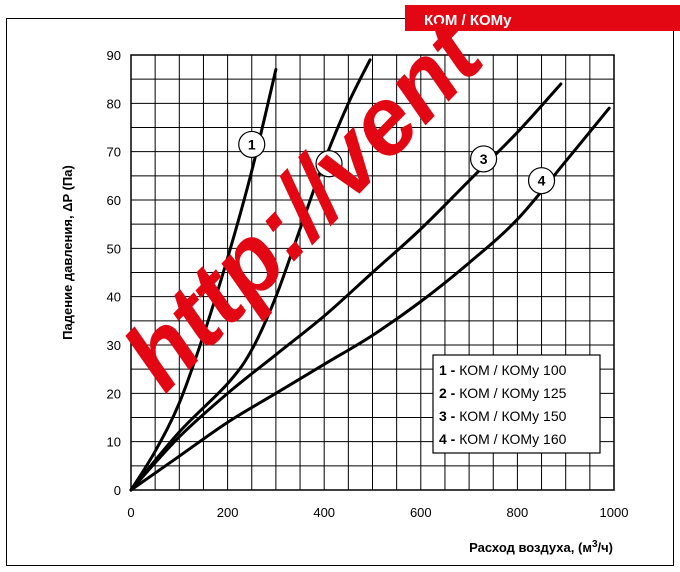 This screenshot has width=680, height=572. What do you see at coordinates (595, 544) in the screenshot?
I see `x-axis-title-part: 3` at bounding box center [595, 544].